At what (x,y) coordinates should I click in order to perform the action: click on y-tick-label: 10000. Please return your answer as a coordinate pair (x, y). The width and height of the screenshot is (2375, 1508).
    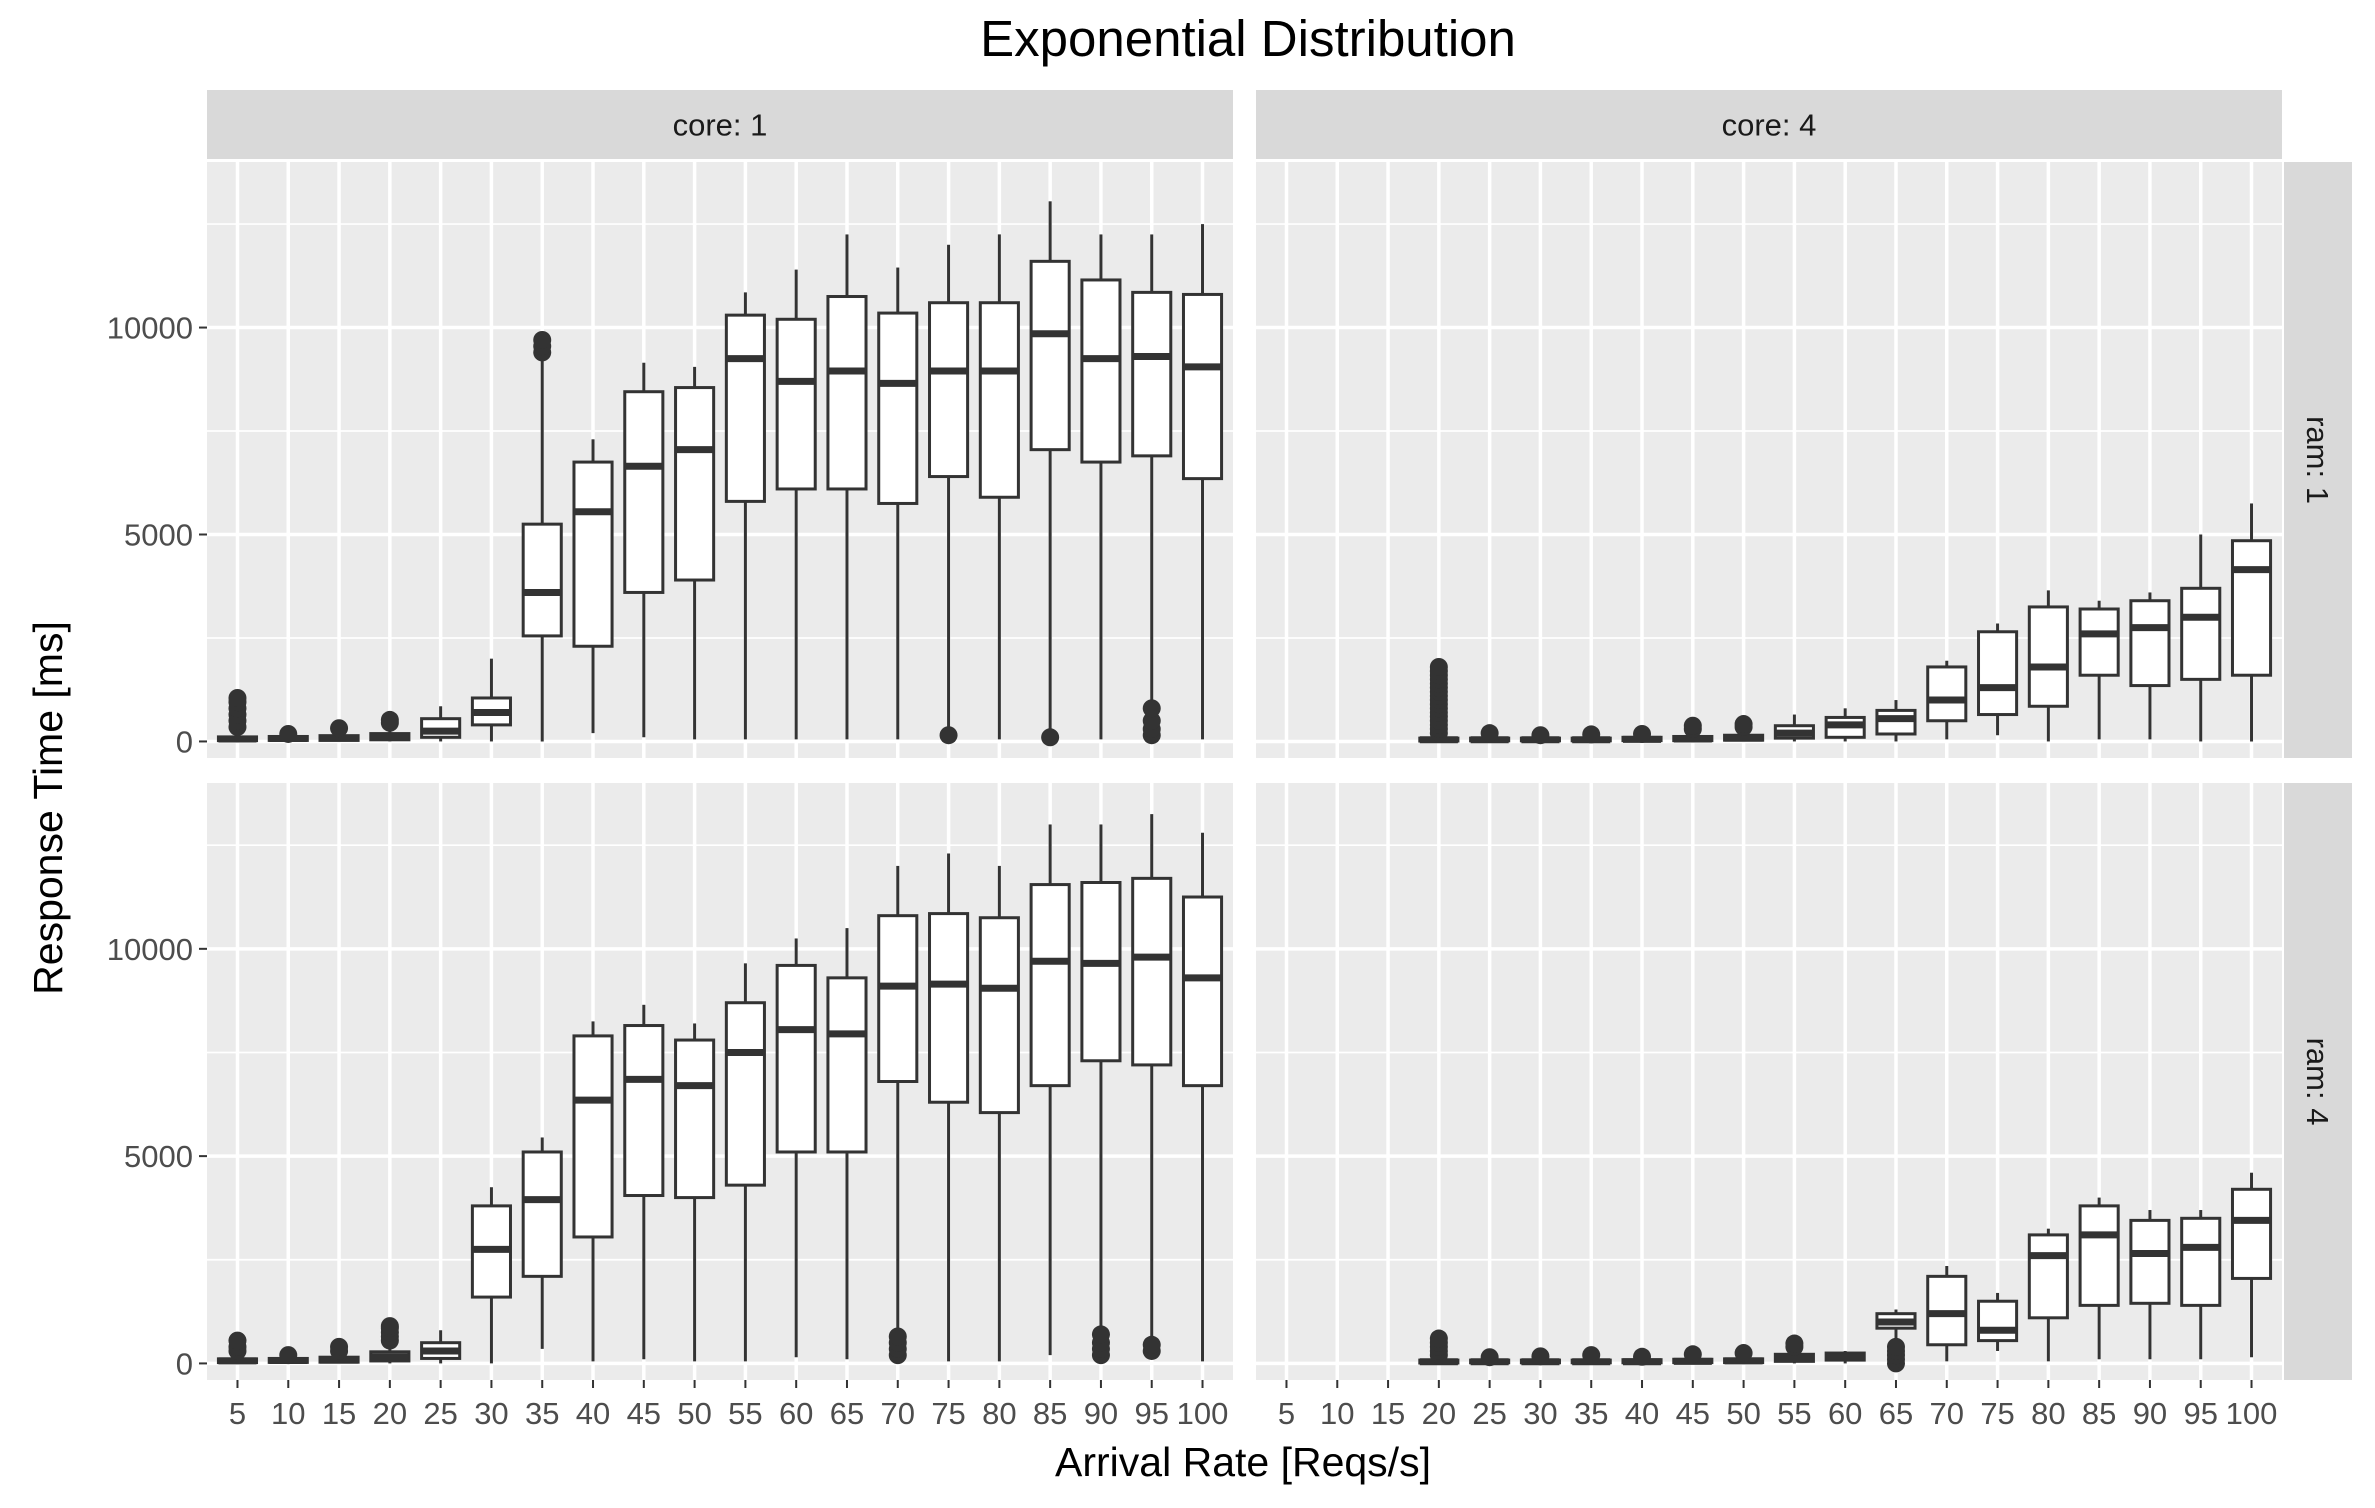
    Looking at the image, I should click on (150, 328).